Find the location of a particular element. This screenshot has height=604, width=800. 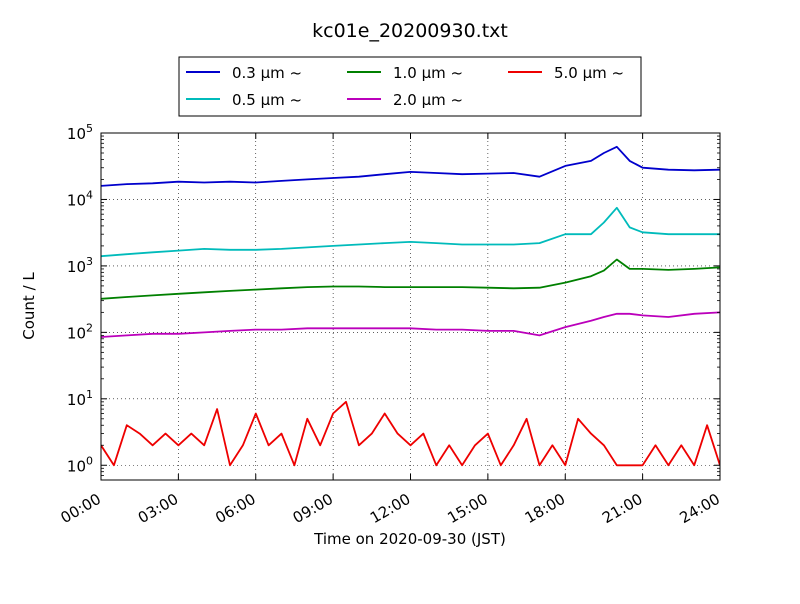

y-tick-label: 10⁵ is located at coordinates (80, 132).